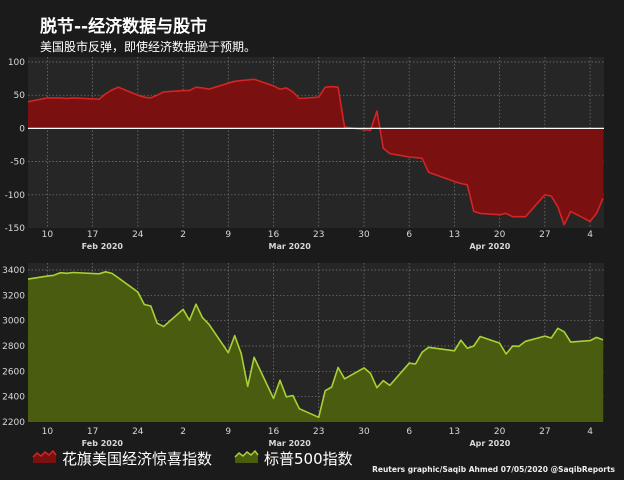  Describe the element at coordinates (148, 46) in the screenshot. I see `chart-subtitle: 美国股市反弹，即使经济数据逊于预期。` at that location.